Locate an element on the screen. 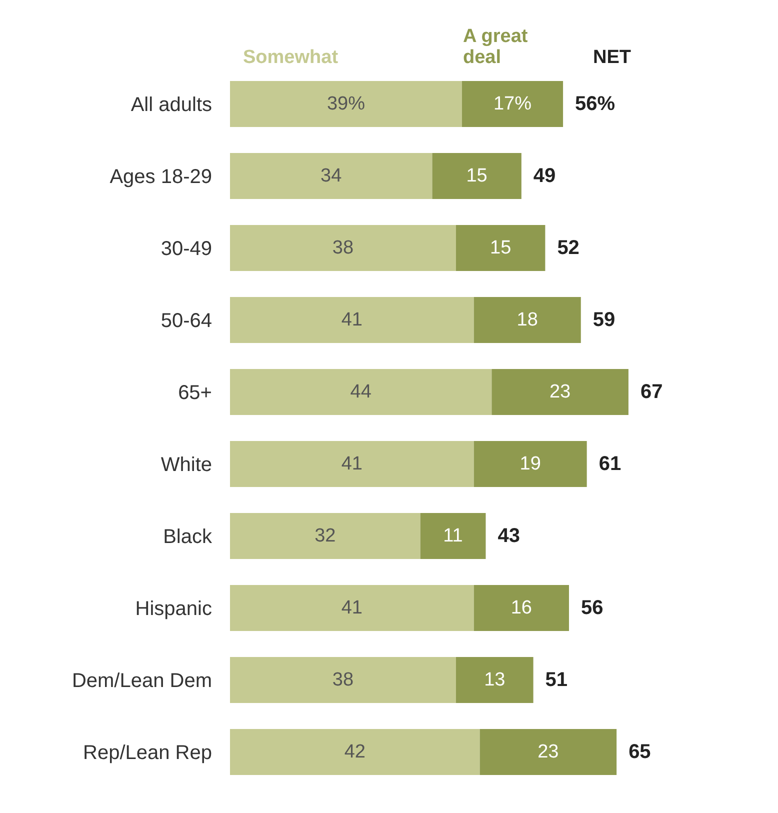 The width and height of the screenshot is (778, 813). total-label: 43 is located at coordinates (509, 535).